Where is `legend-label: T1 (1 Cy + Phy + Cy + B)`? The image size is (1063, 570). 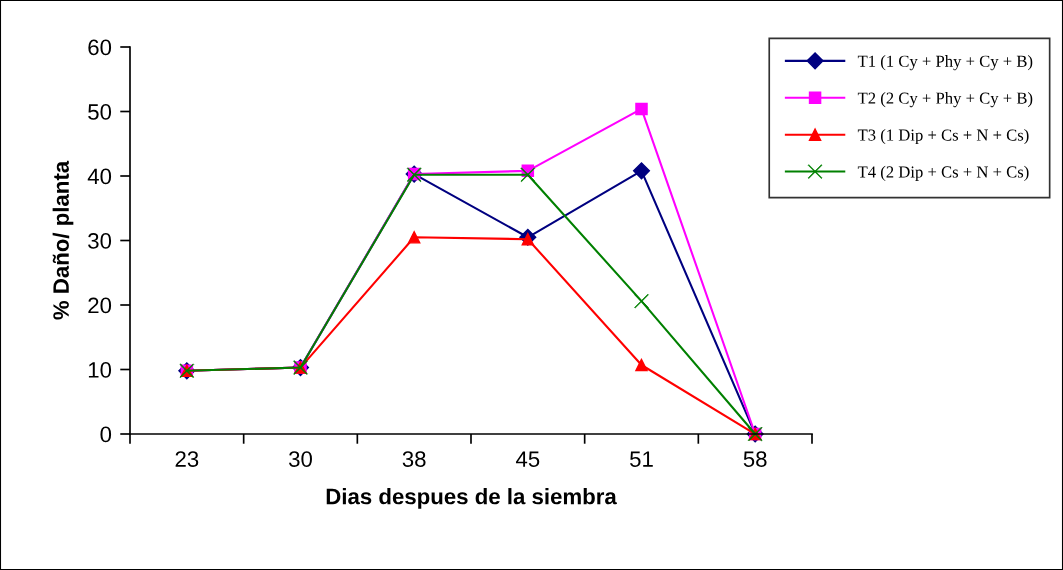 legend-label: T1 (1 Cy + Phy + Cy + B) is located at coordinates (945, 63).